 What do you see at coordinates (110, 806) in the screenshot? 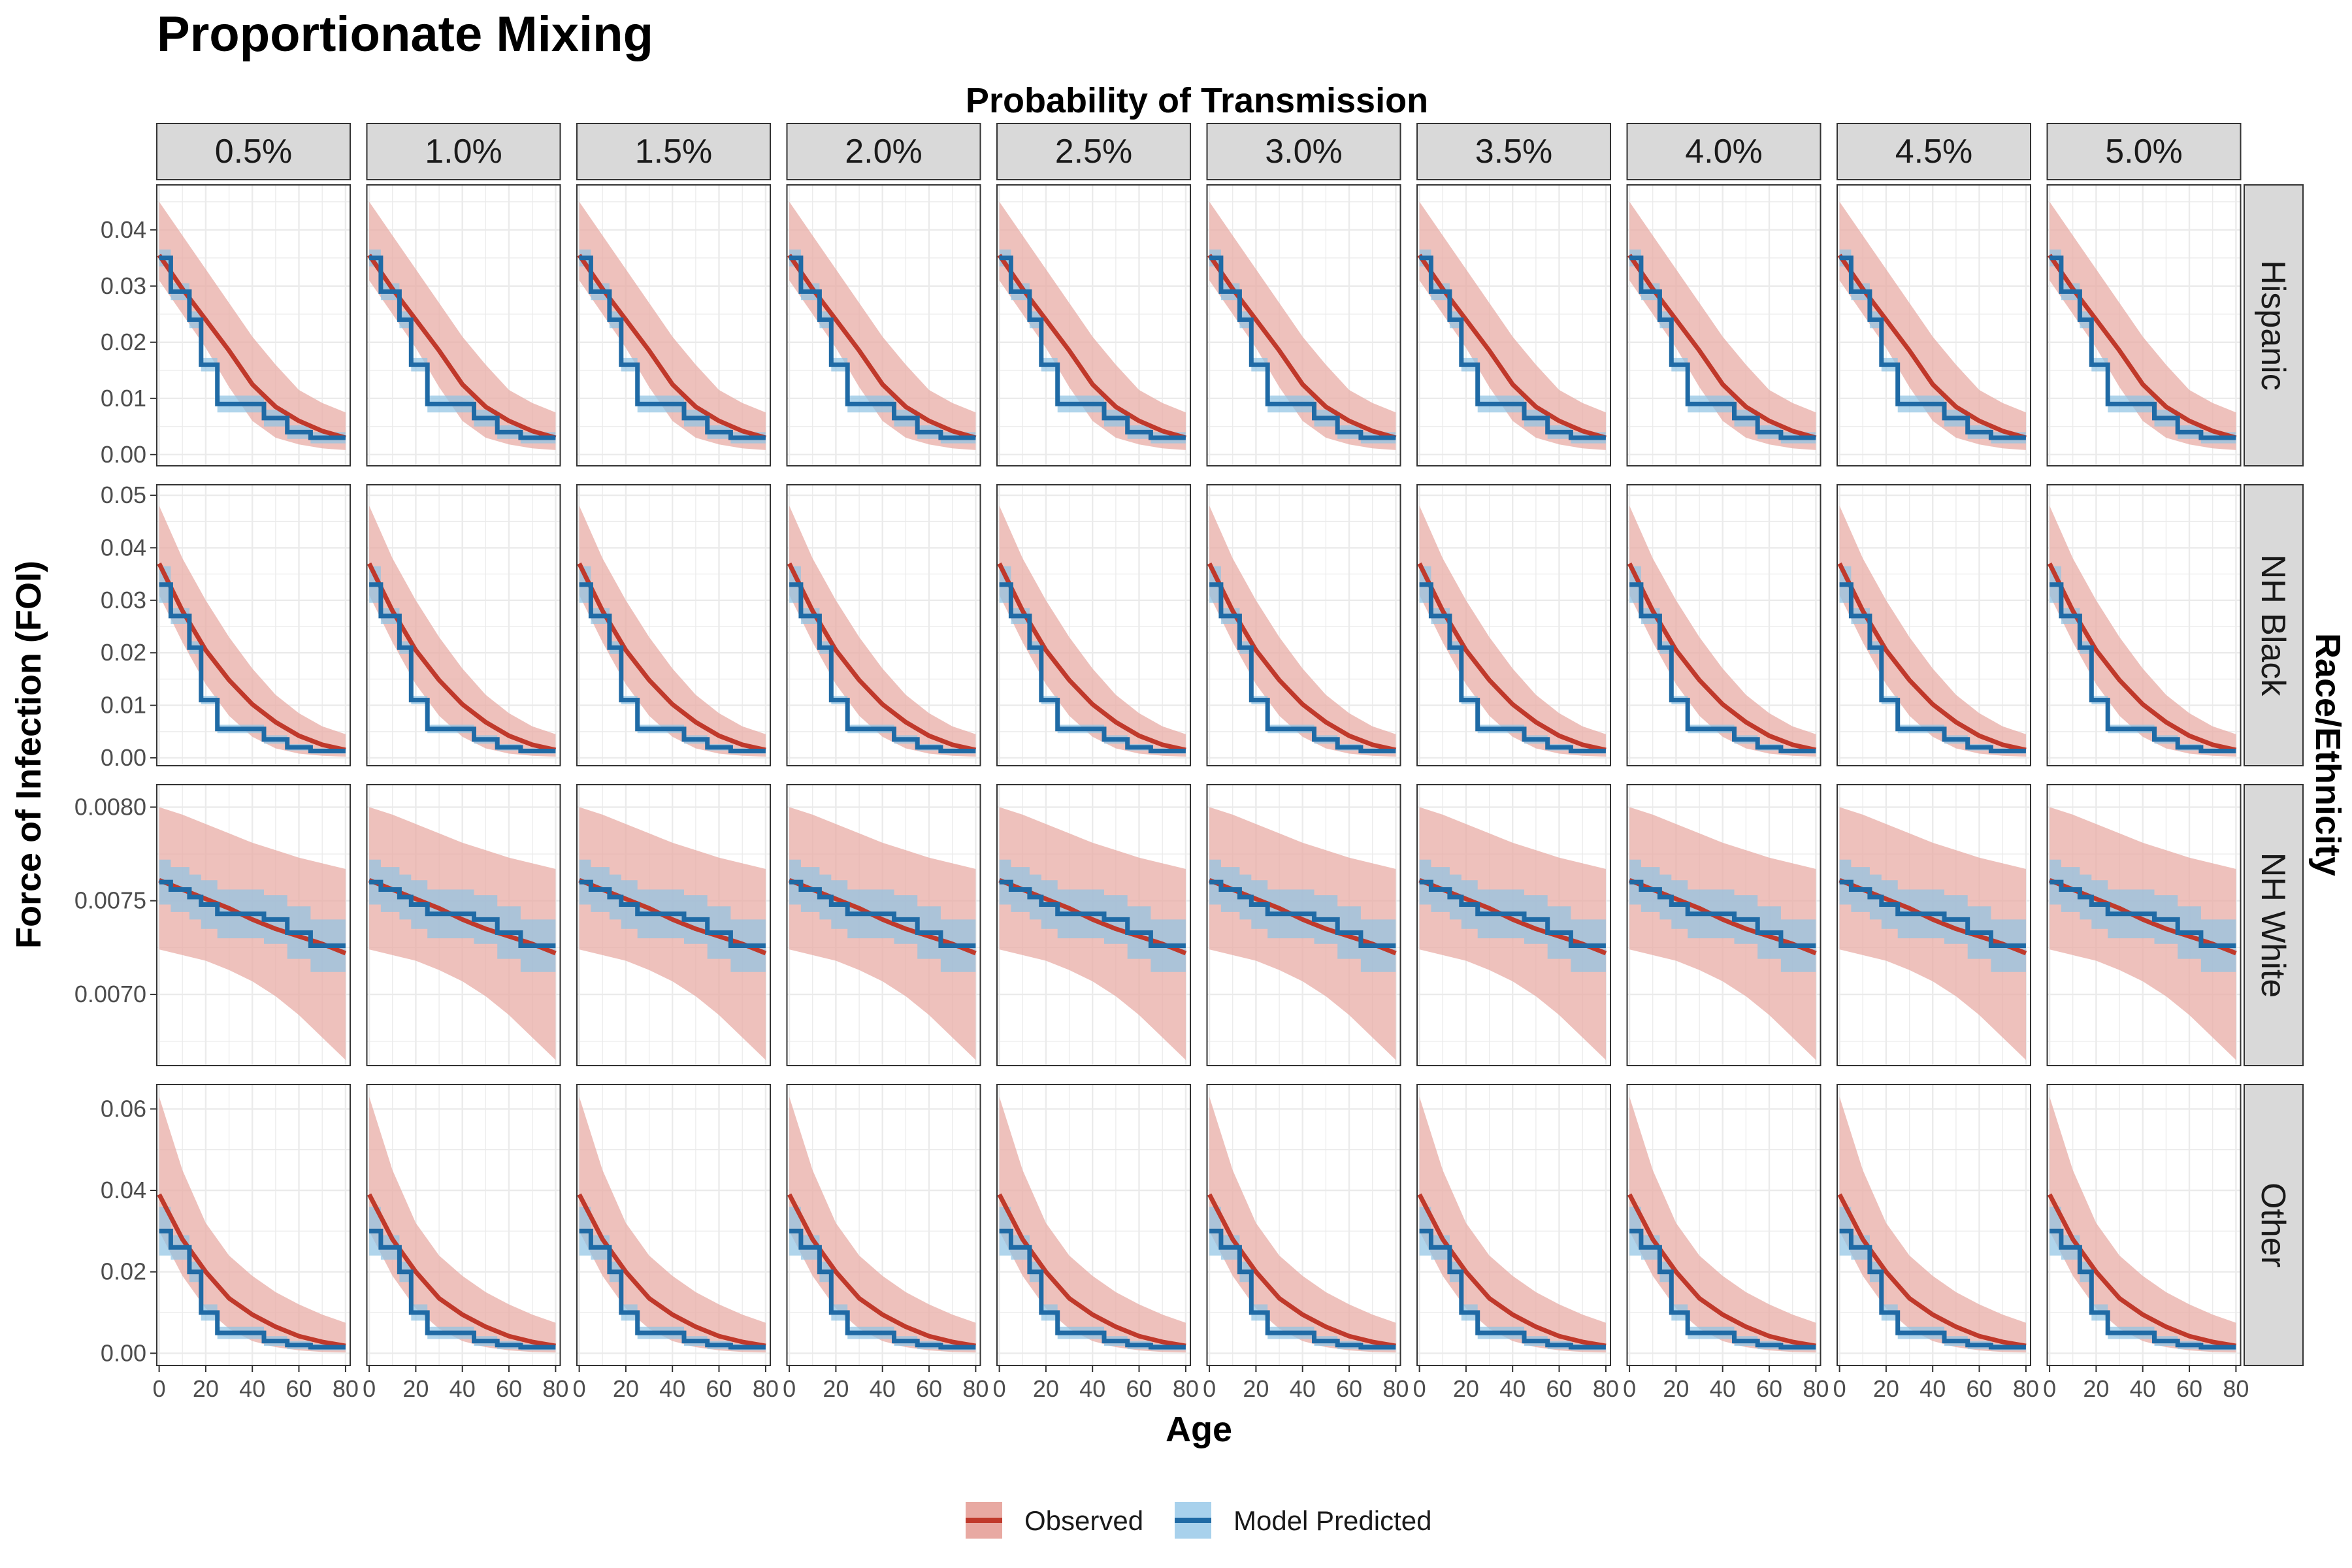
I see `y-tick-label: 0.0080` at bounding box center [110, 806].